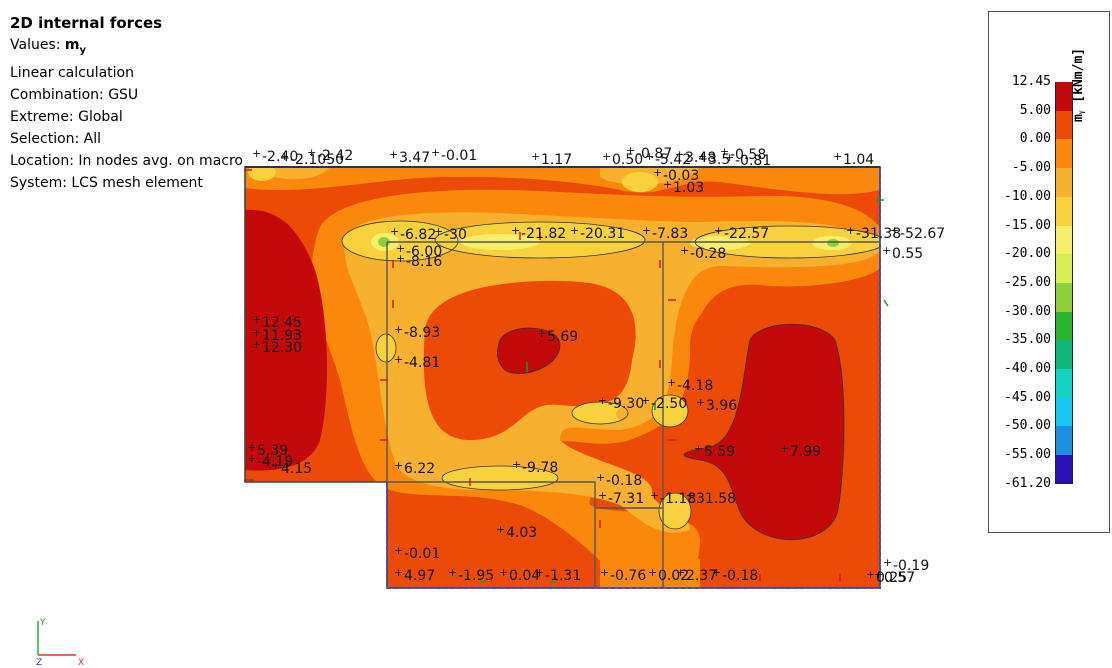  I want to click on value-label: 1.03, so click(688, 188).